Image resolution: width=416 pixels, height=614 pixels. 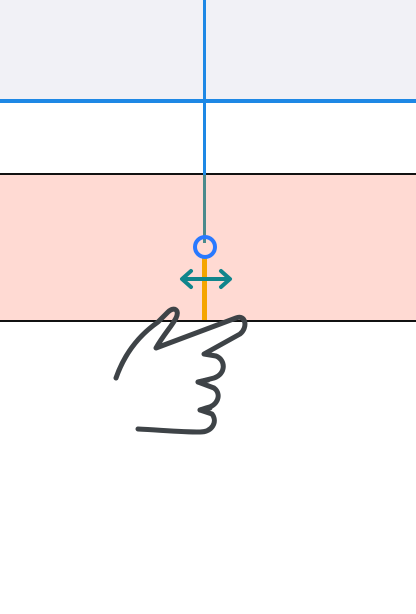 What do you see at coordinates (180, 370) in the screenshot?
I see `pointing-hand-icon` at bounding box center [180, 370].